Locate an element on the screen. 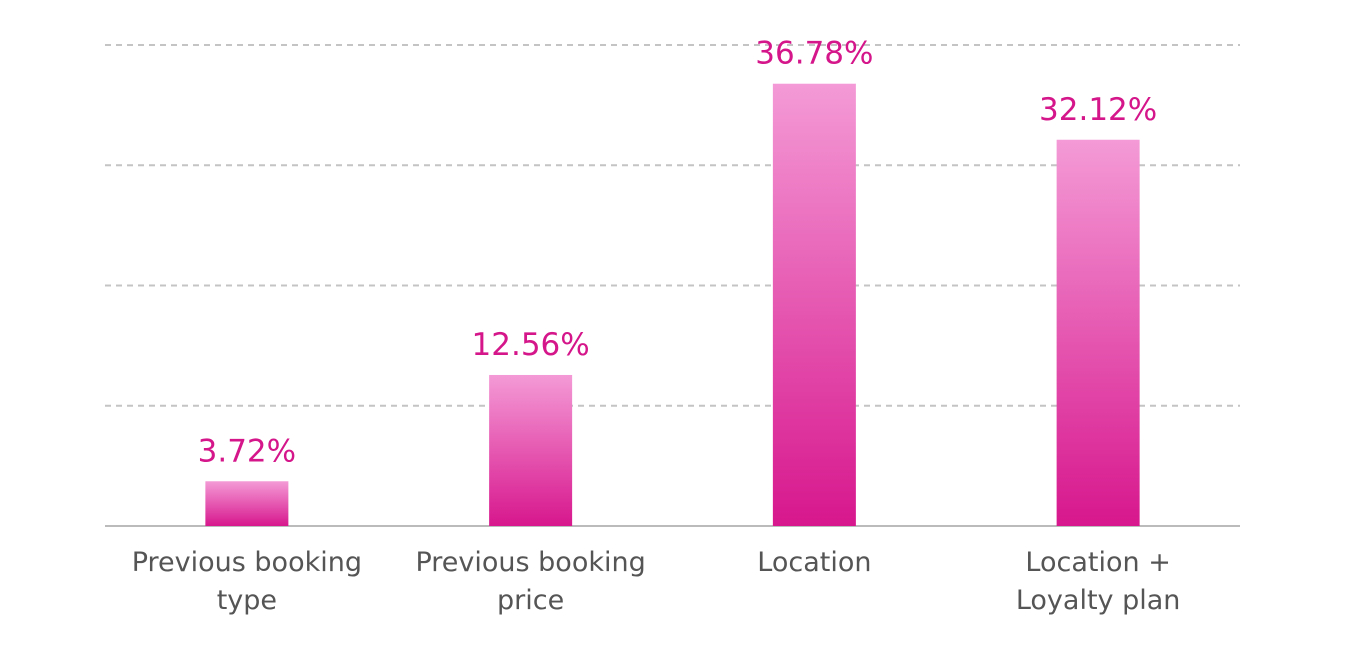  x-tick-label: Previous booking price is located at coordinates (530, 581).